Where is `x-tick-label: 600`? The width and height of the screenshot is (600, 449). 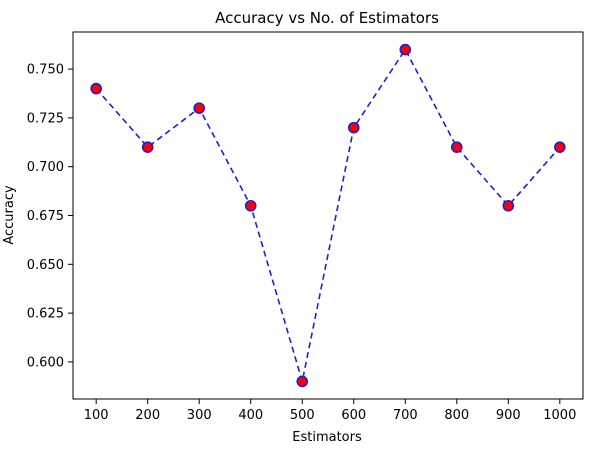 x-tick-label: 600 is located at coordinates (353, 415).